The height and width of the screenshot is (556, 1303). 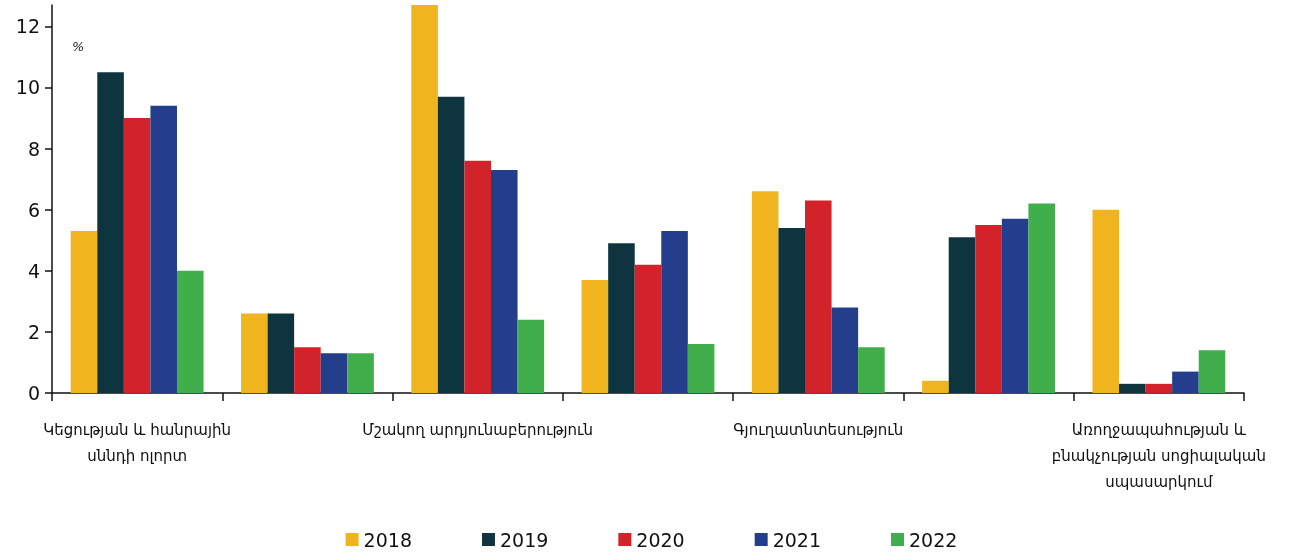 I want to click on y-tick-label: 0, so click(x=33, y=393).